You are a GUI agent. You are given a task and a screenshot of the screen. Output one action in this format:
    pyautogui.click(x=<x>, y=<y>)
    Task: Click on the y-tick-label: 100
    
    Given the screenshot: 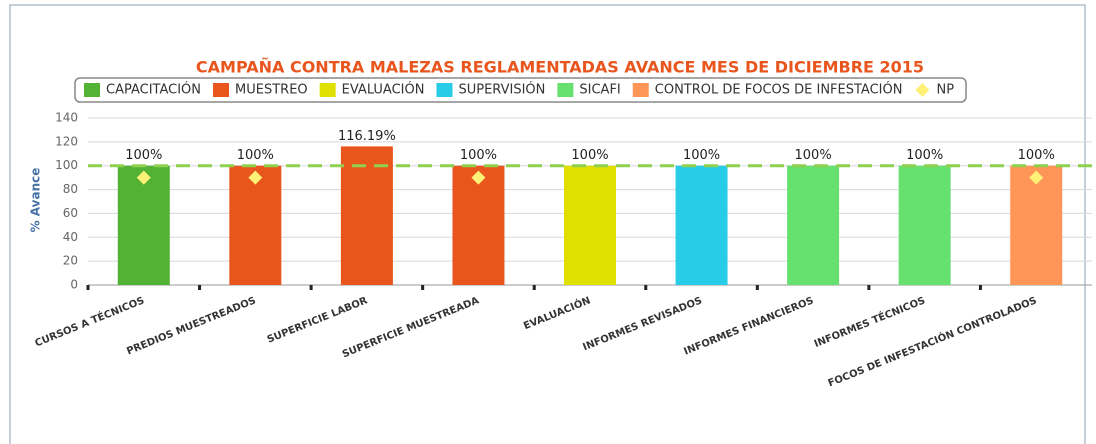 What is the action you would take?
    pyautogui.click(x=66, y=165)
    